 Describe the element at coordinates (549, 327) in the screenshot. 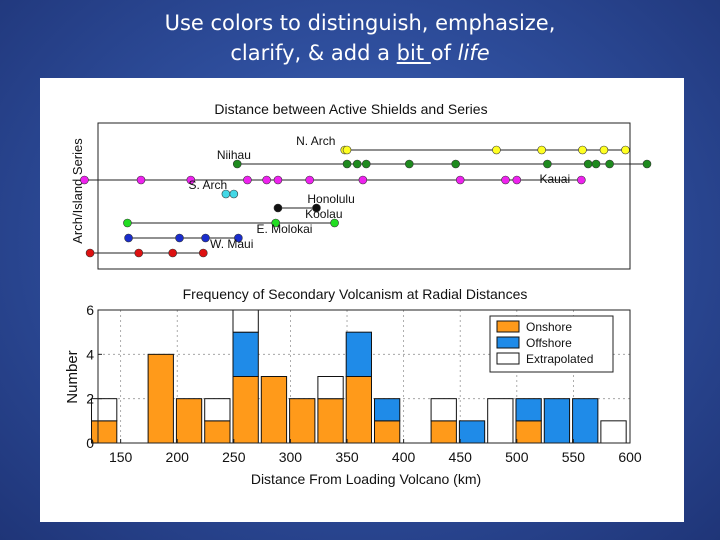

I see `legend-label-onshore: Onshore` at that location.